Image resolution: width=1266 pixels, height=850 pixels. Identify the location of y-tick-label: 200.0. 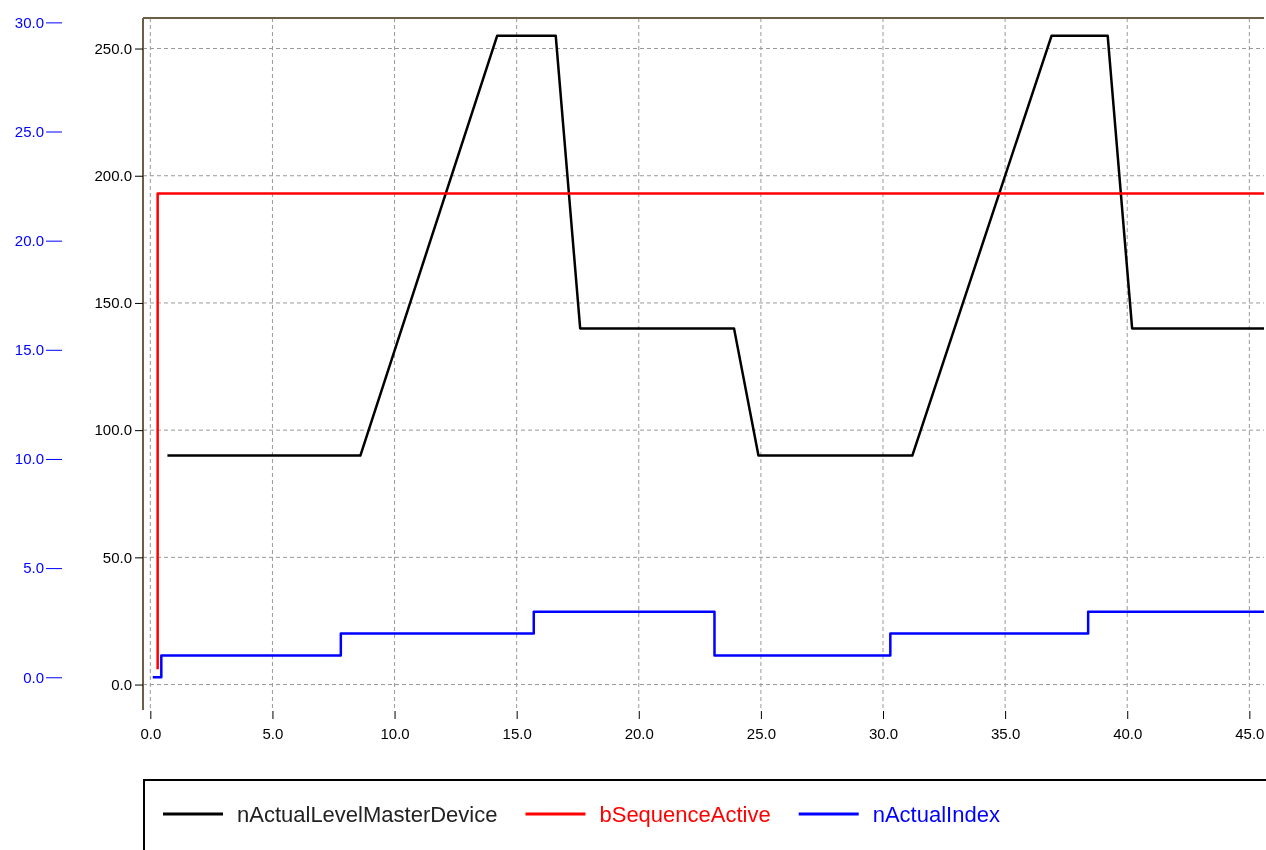
(113, 176).